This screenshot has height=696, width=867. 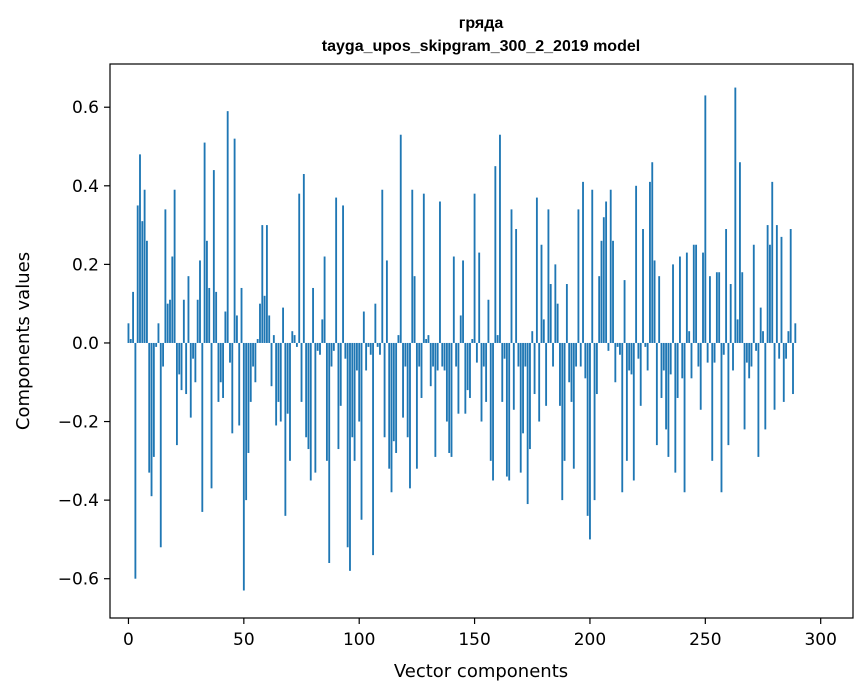 What do you see at coordinates (128, 640) in the screenshot?
I see `x-tick-label: 0` at bounding box center [128, 640].